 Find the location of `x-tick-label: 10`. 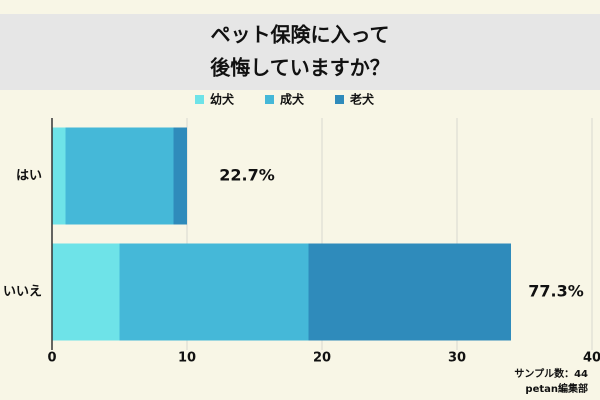

x-tick-label: 10 is located at coordinates (187, 358).